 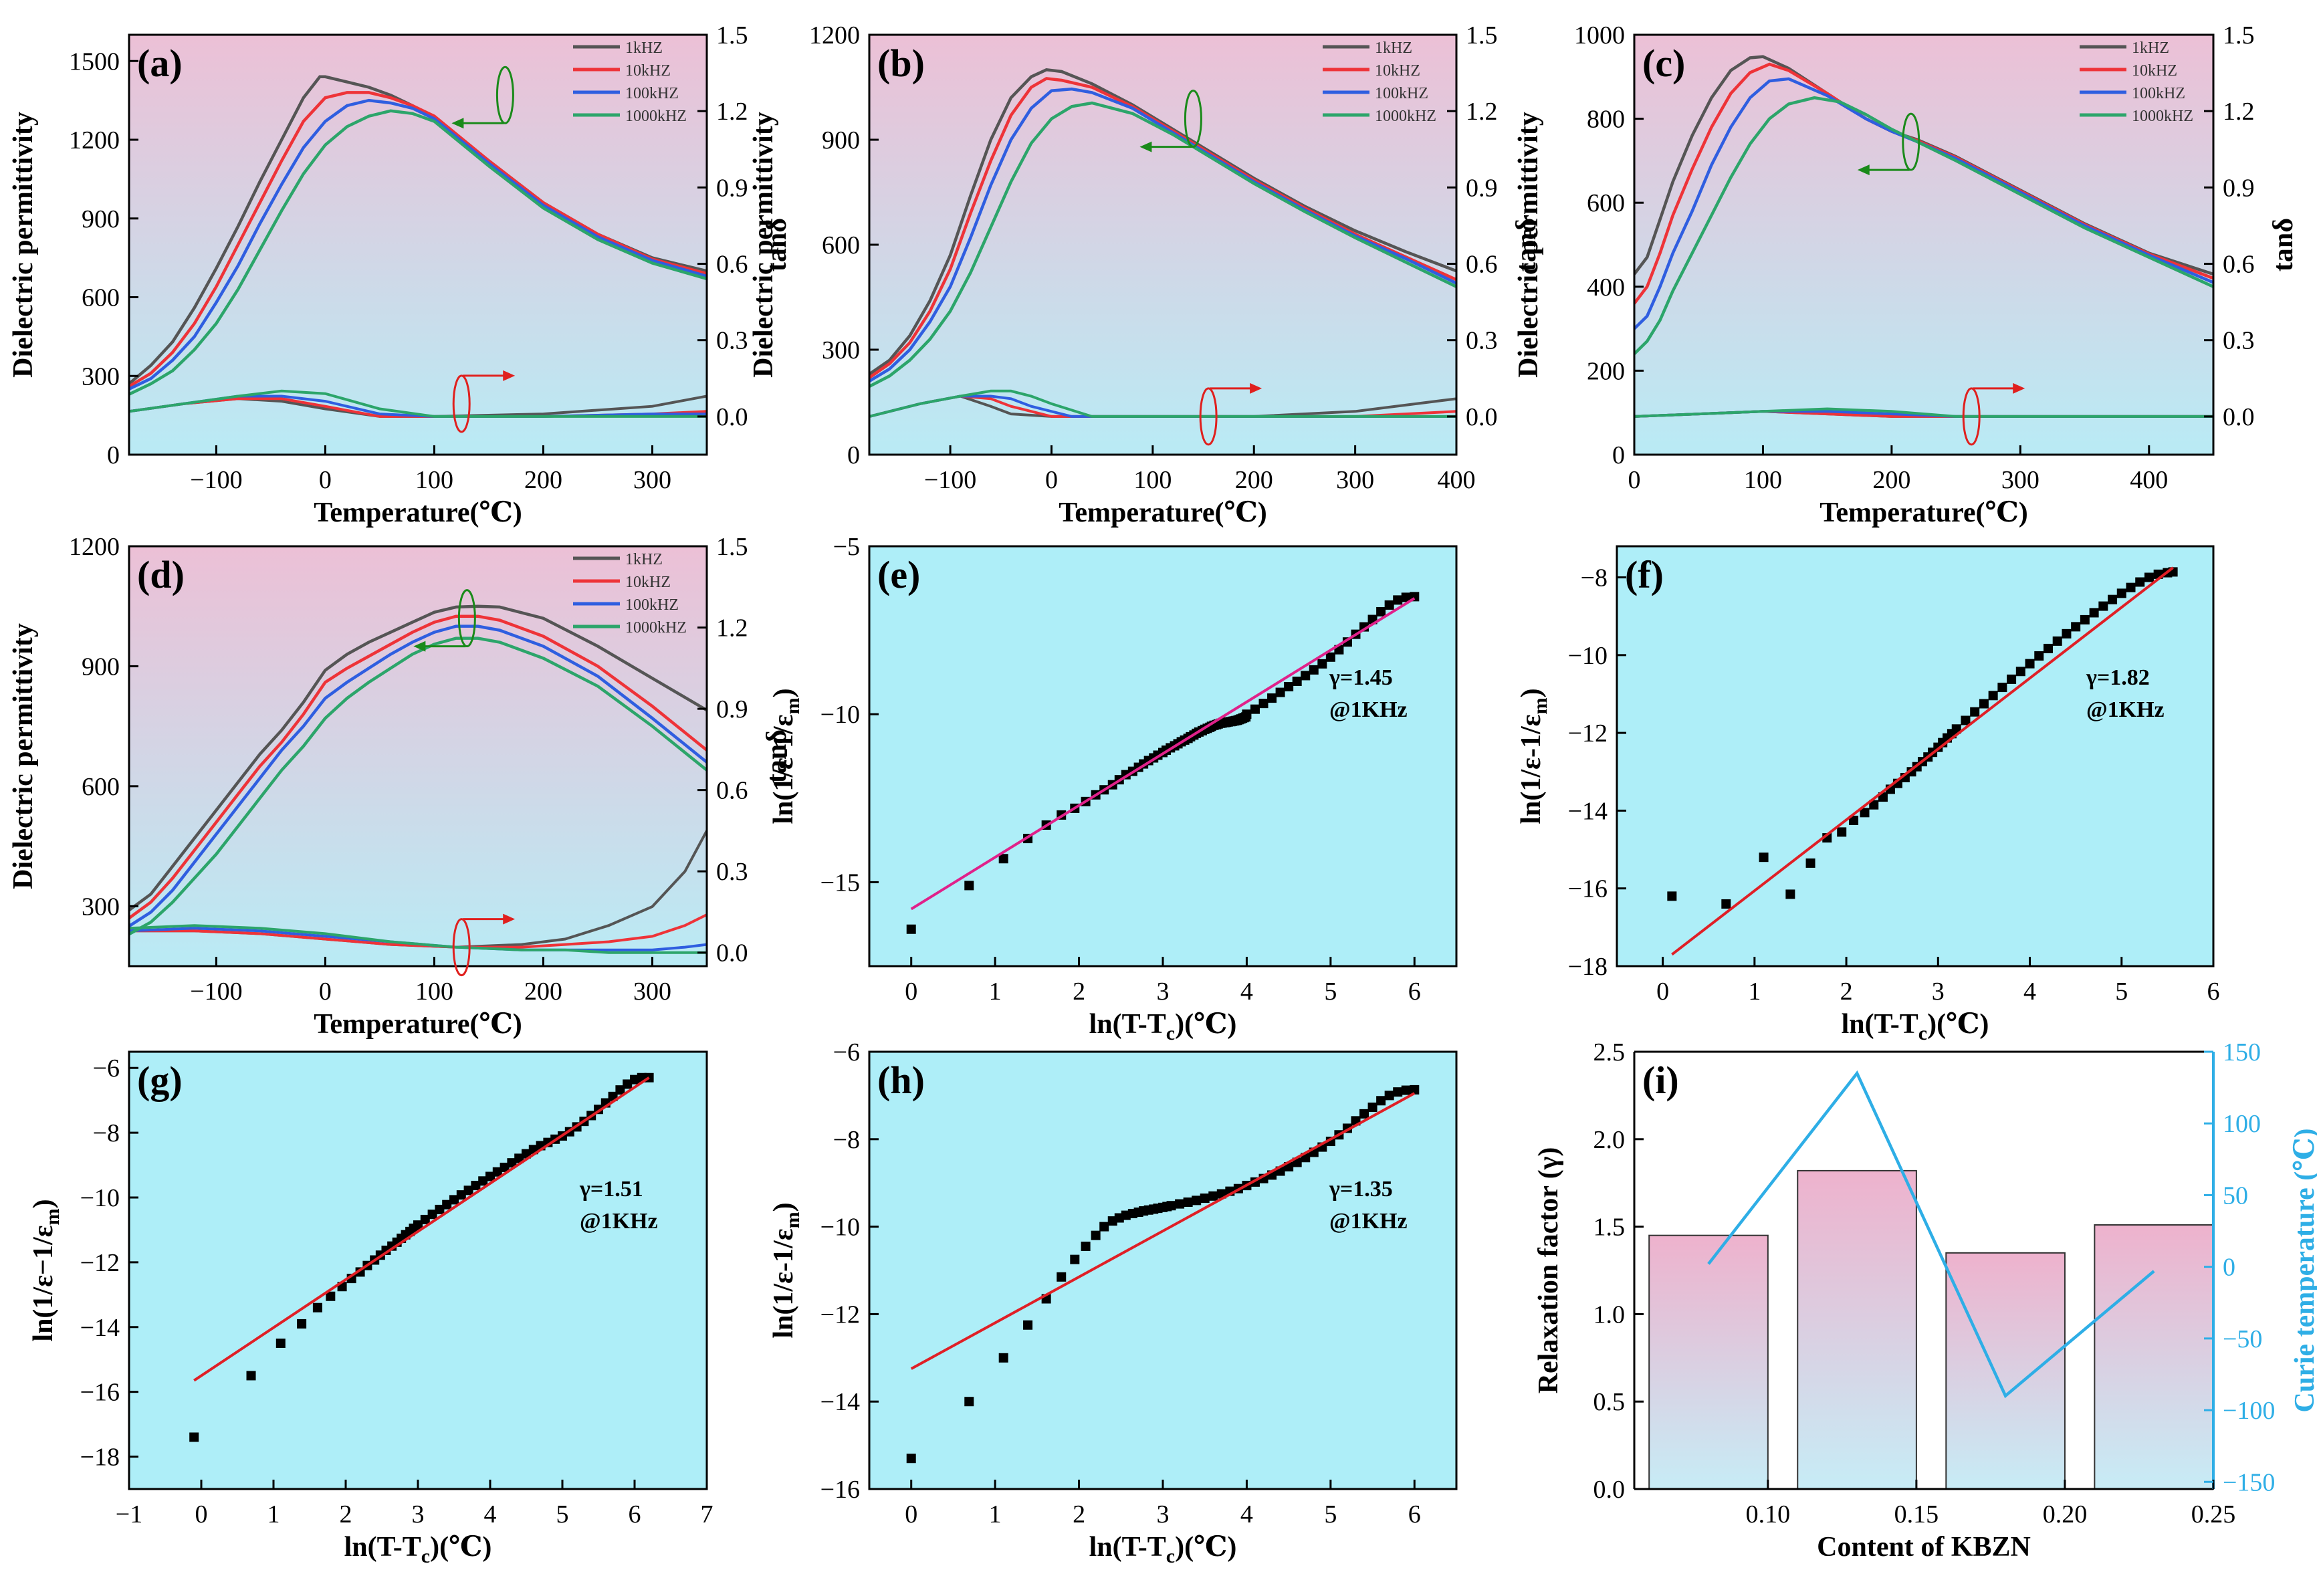 I want to click on y-axis-label: Relaxation factor (γ), so click(x=1549, y=1270).